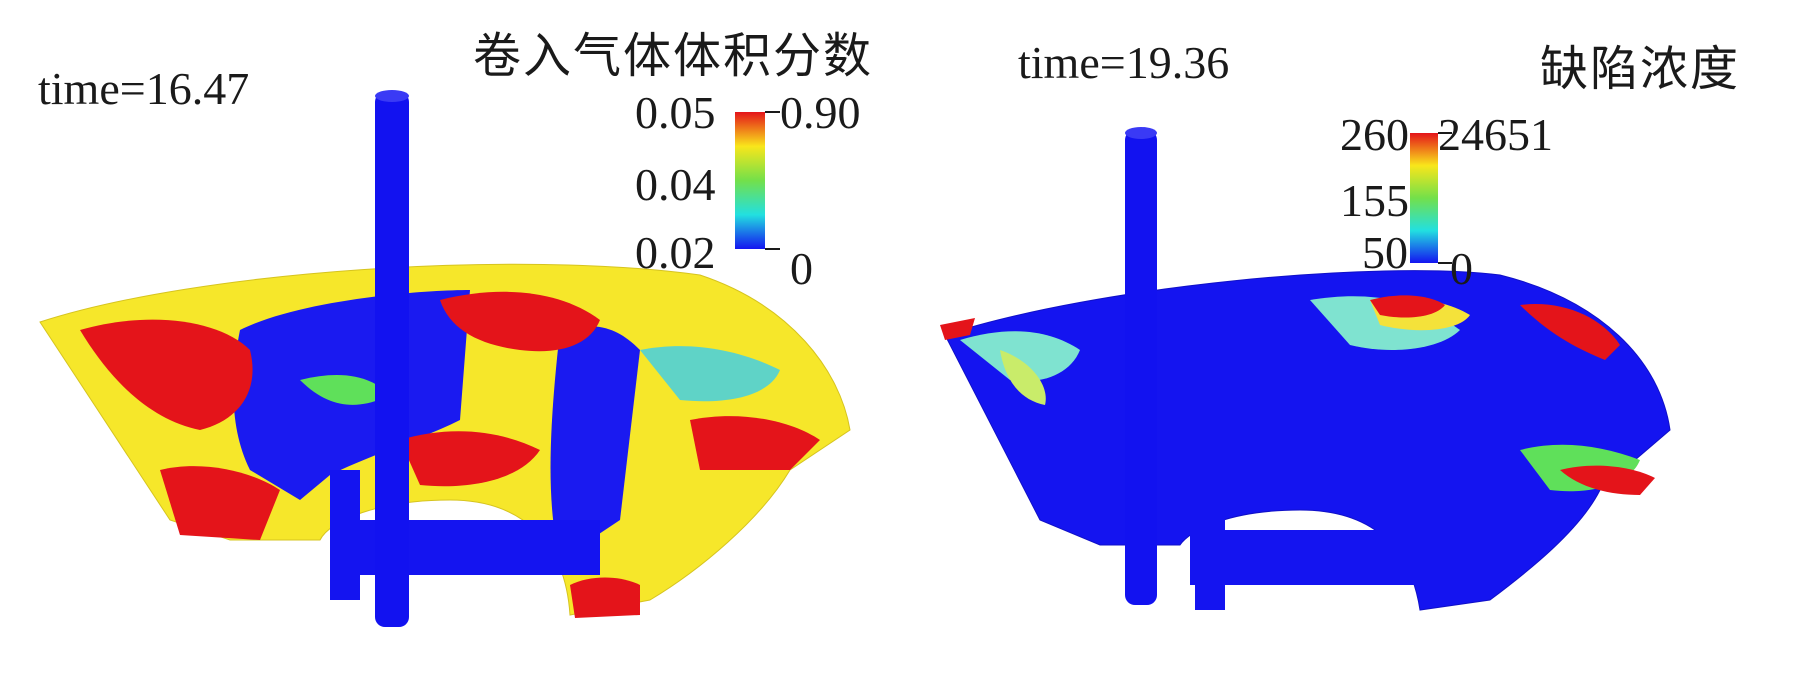  I want to click on colorbar-left-tick: 0.04, so click(675, 184).